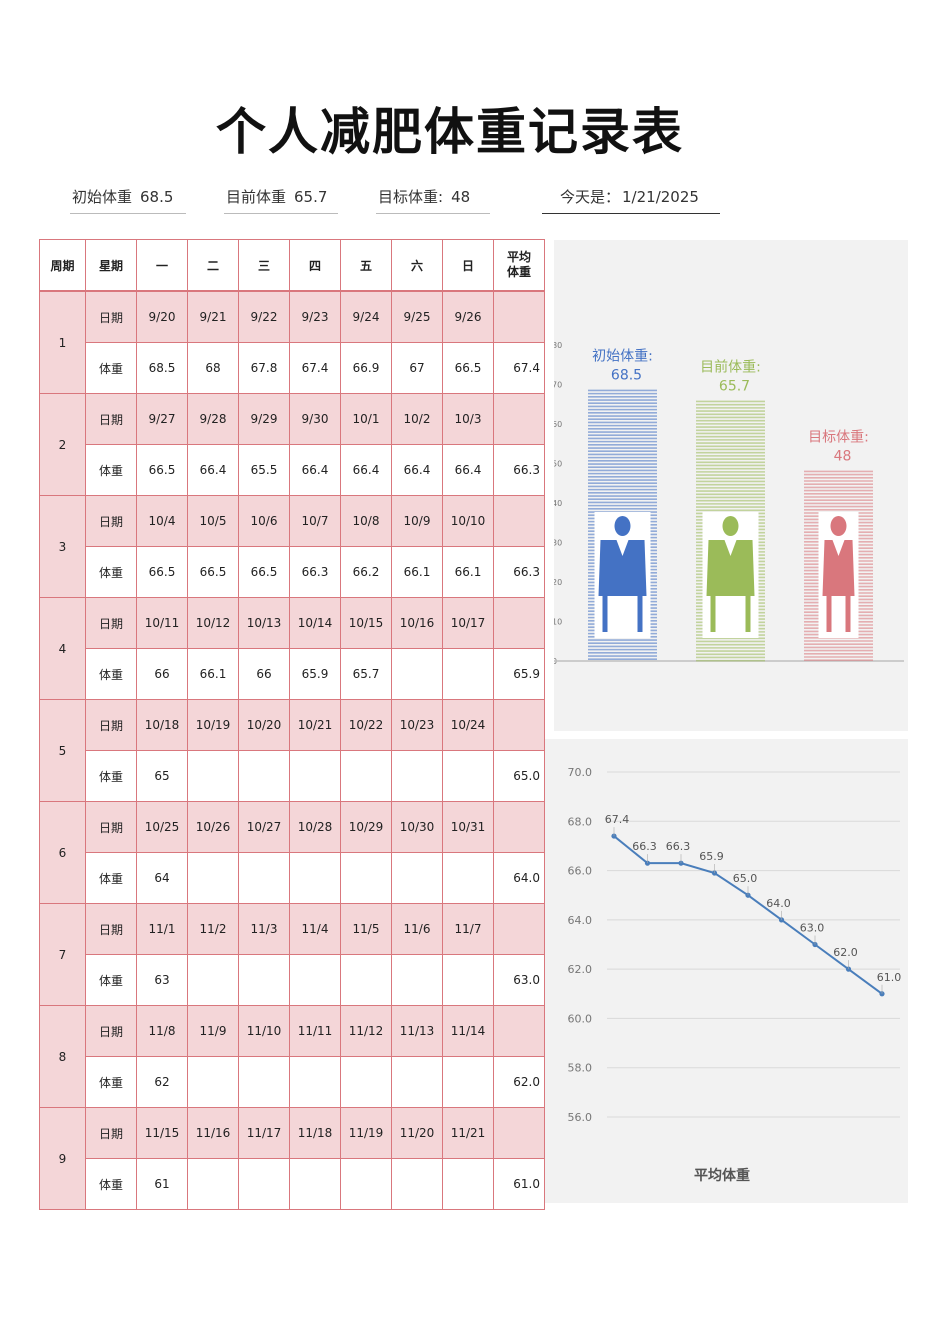  Describe the element at coordinates (62, 1056) in the screenshot. I see `week-number: 8` at that location.